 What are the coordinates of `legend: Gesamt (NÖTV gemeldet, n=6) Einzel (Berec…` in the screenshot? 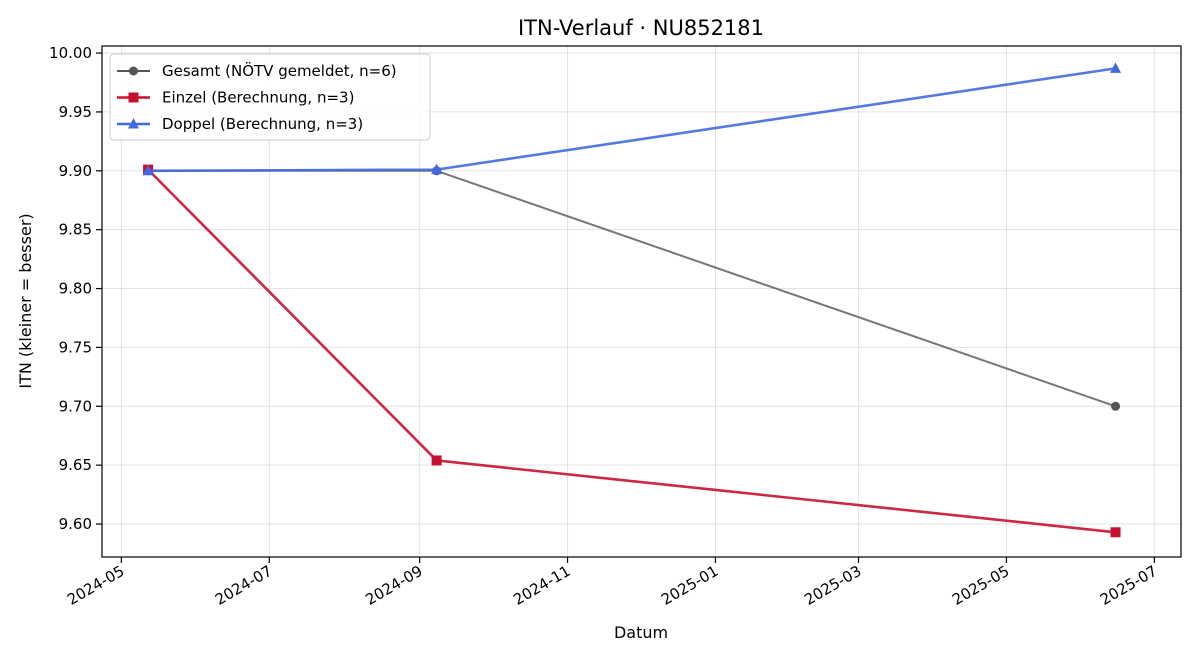 It's located at (270, 97).